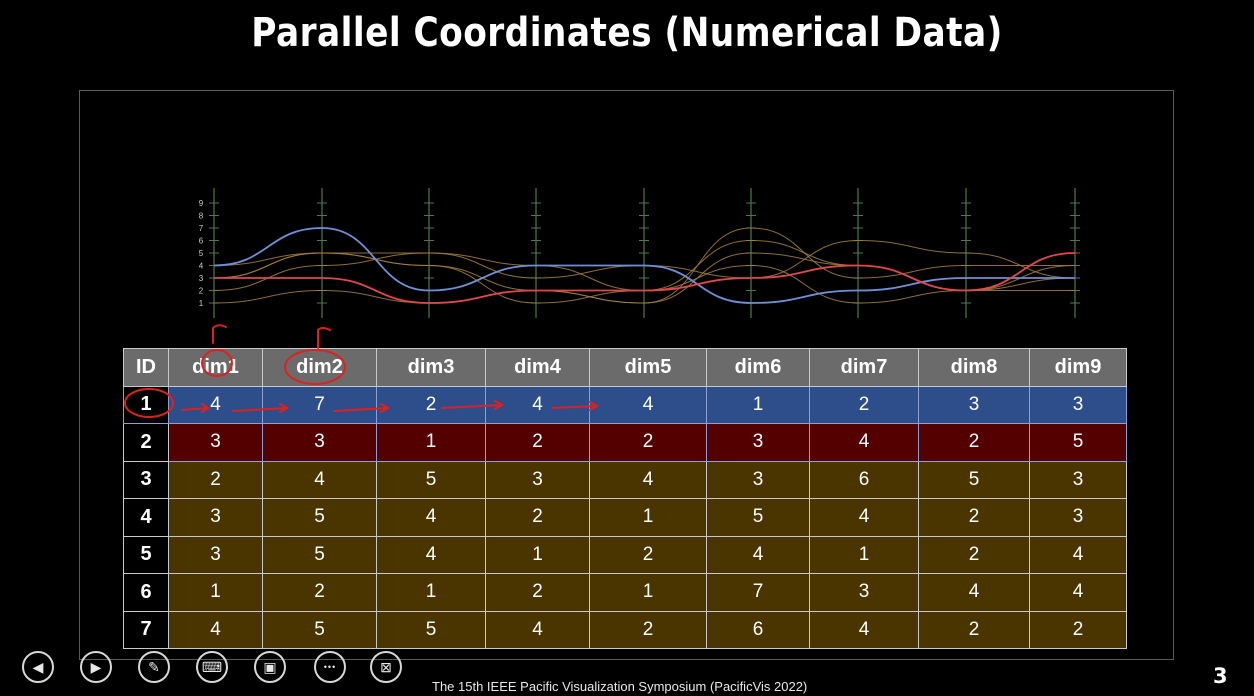  I want to click on next-slide-button: ▶, so click(96, 667).